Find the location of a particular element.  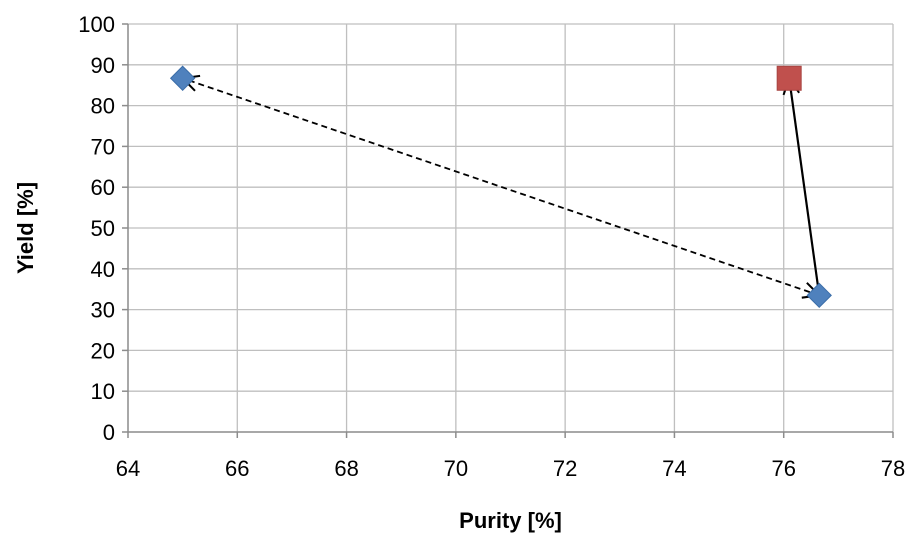

y-tick-label: 60 is located at coordinates (103, 187).